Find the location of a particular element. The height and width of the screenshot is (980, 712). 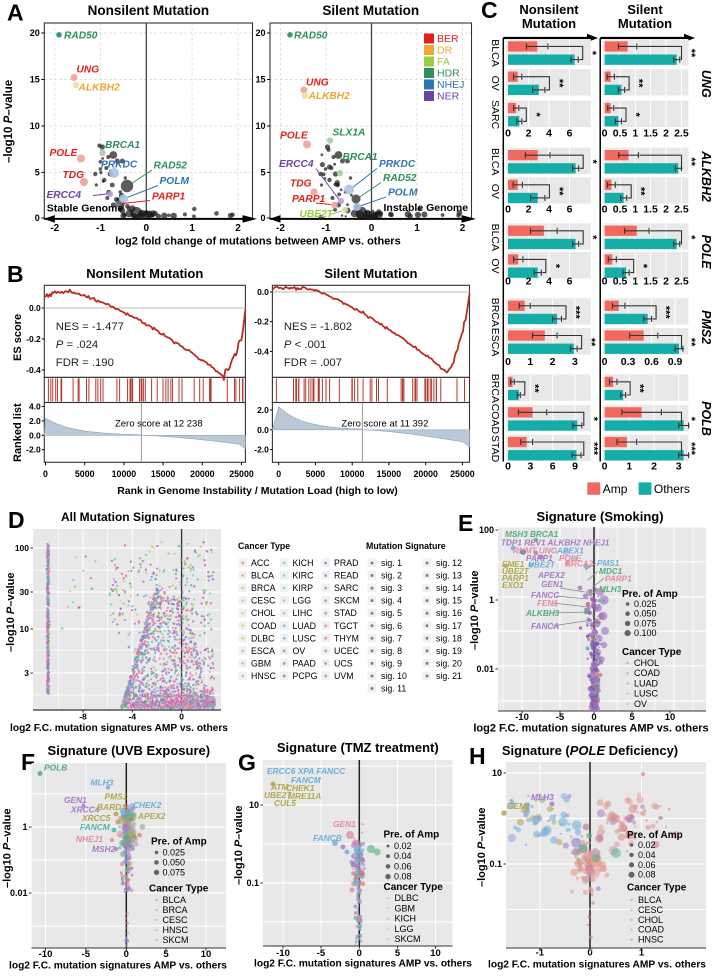

svg-text: FANCM is located at coordinates (95, 827).